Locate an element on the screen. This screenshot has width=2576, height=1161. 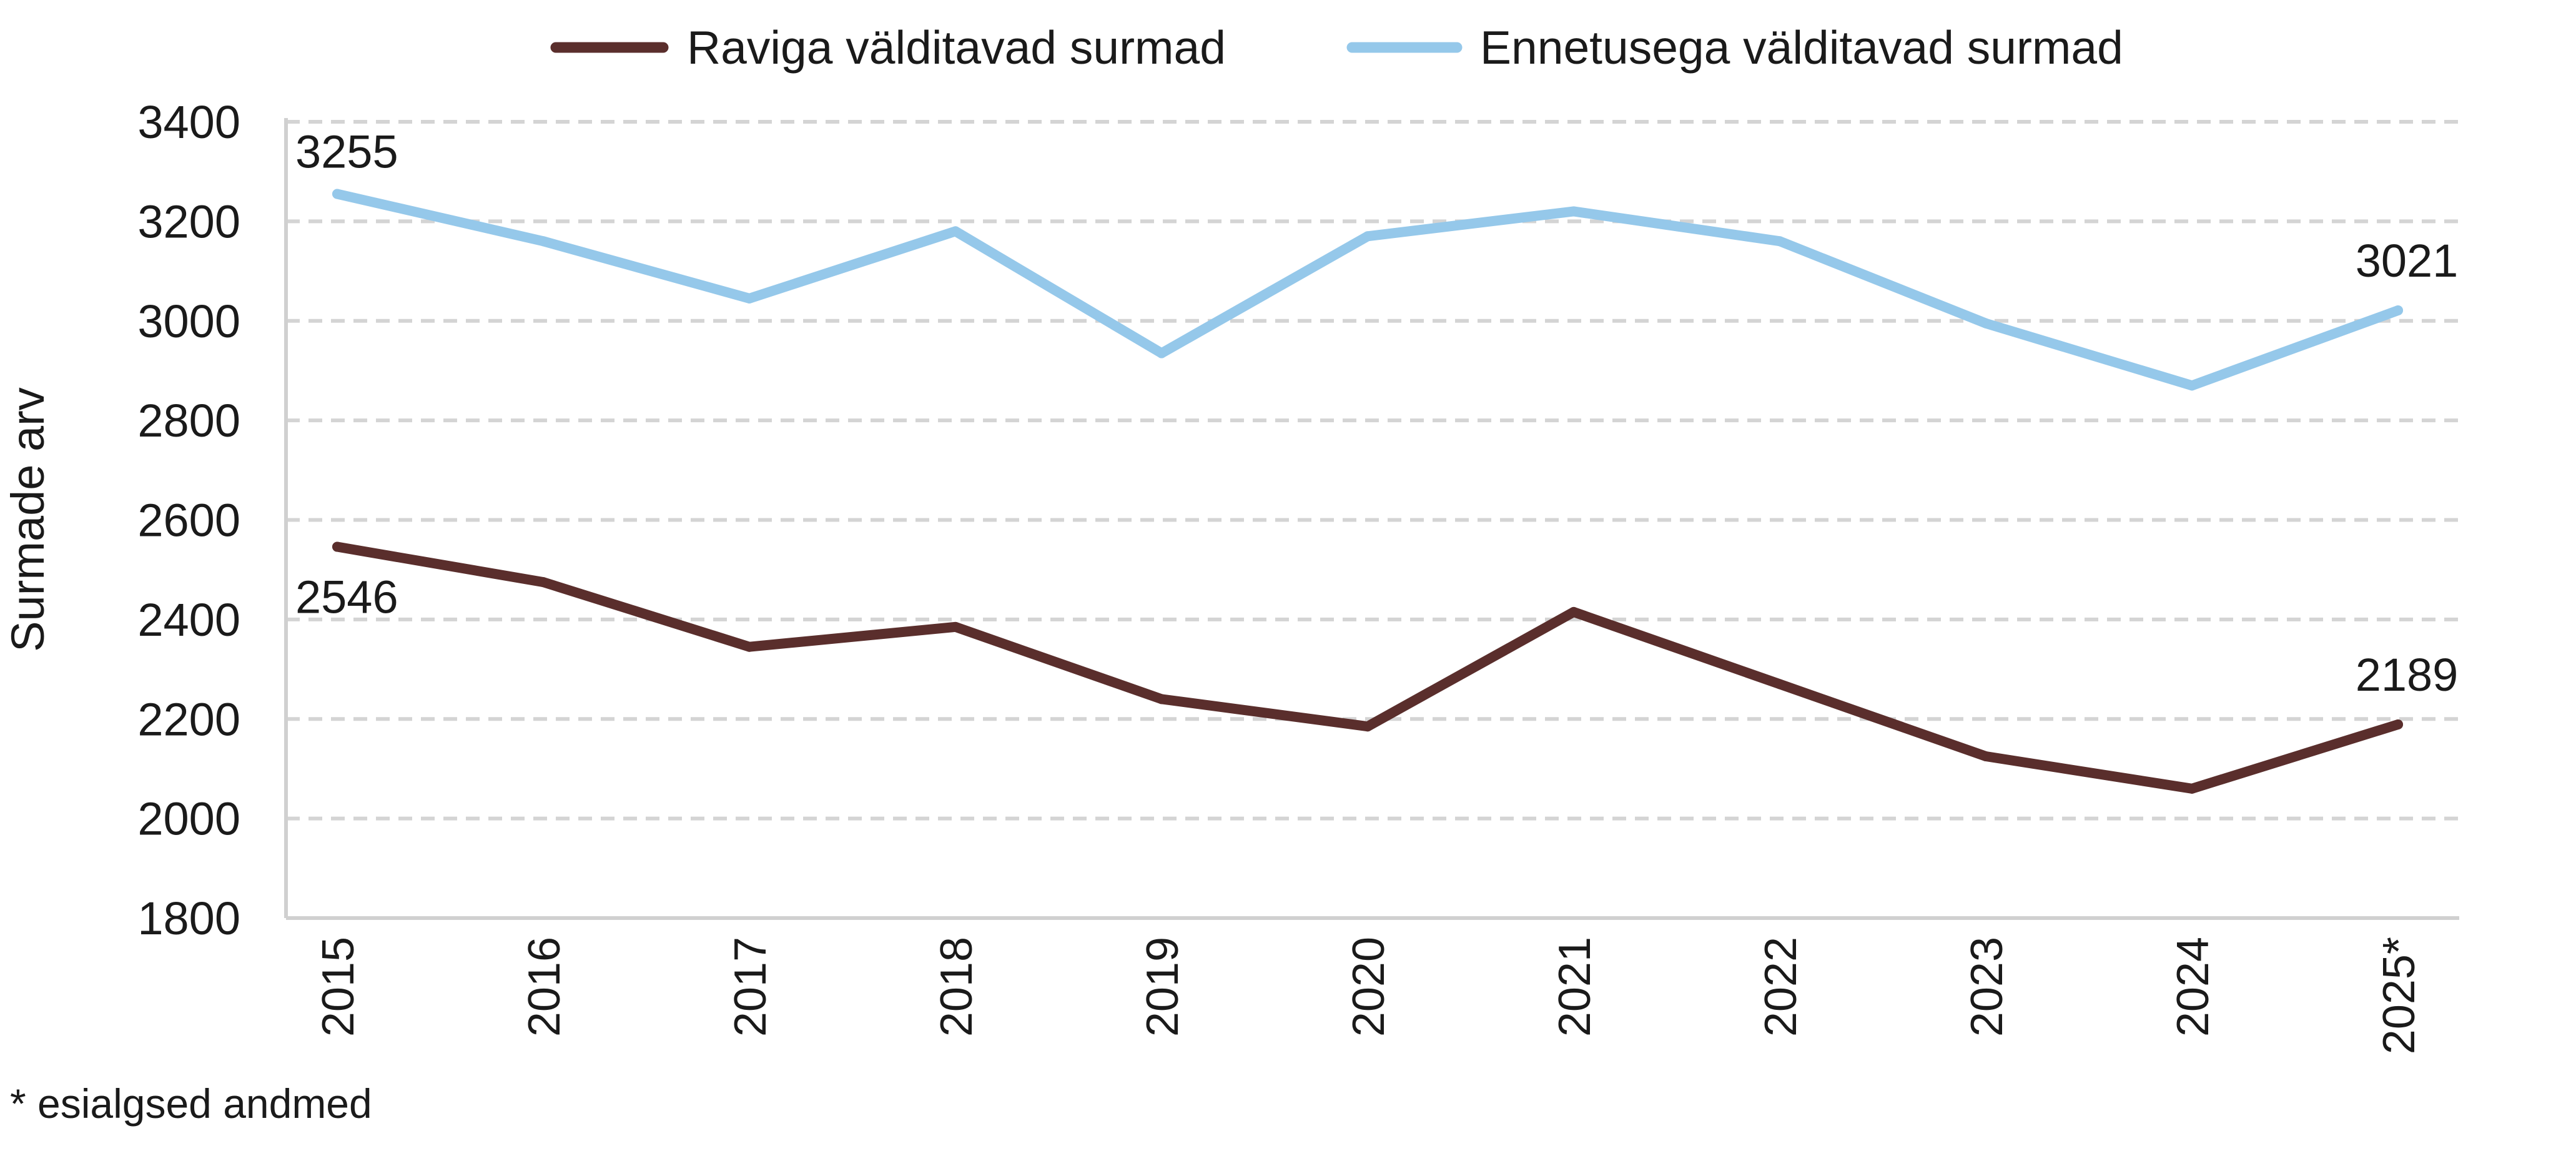
data-label: 3255 is located at coordinates (347, 152).